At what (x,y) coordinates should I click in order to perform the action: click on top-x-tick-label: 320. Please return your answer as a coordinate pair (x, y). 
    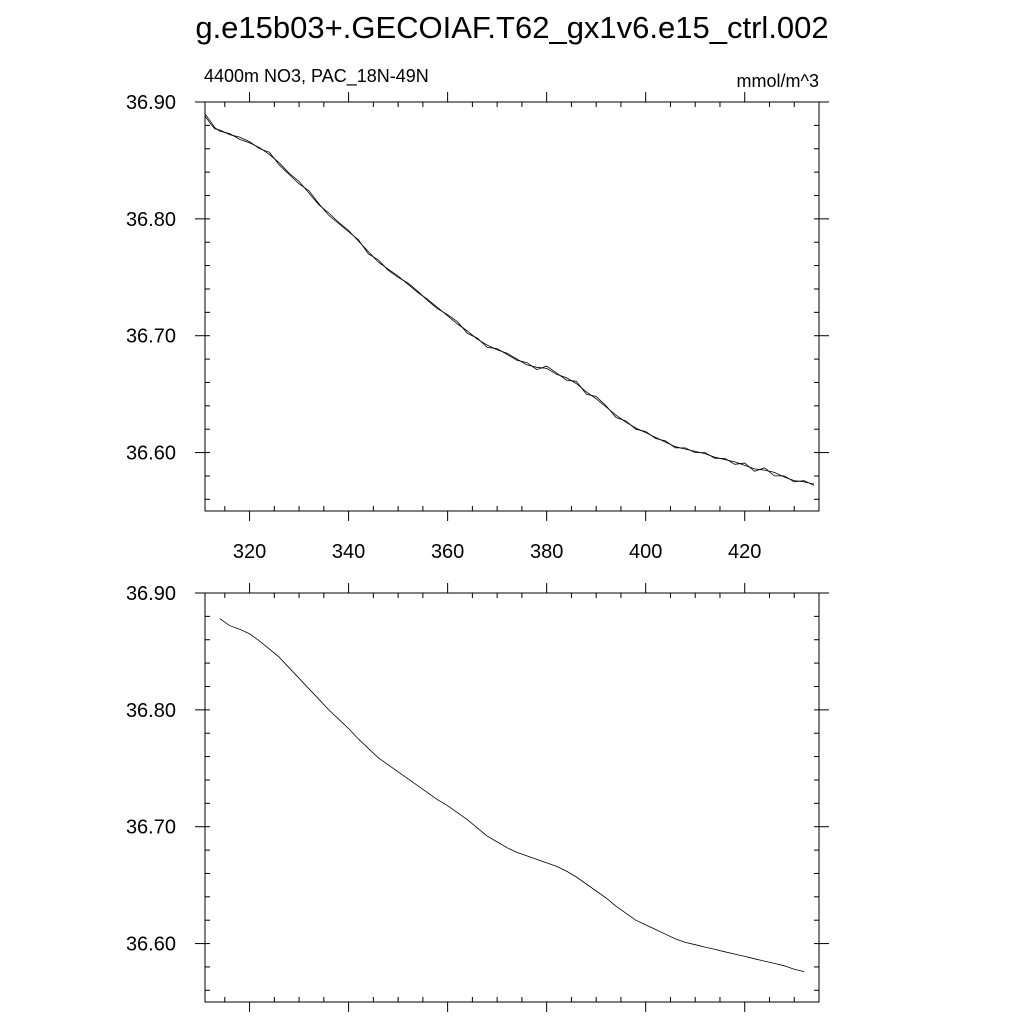
    Looking at the image, I should click on (249, 552).